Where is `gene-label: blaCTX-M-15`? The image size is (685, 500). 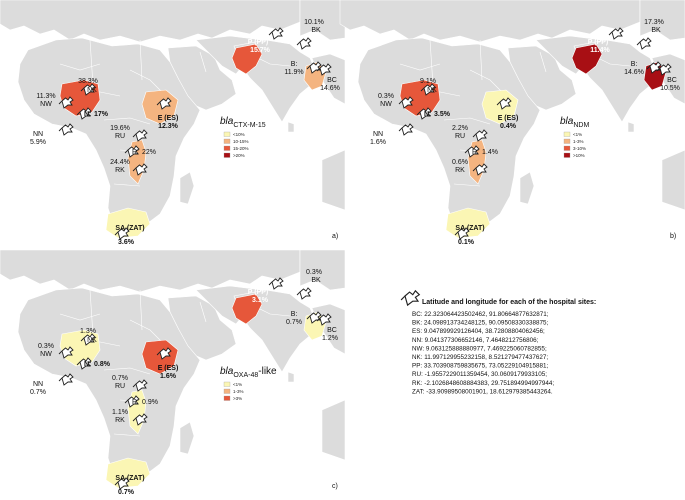
gene-label: blaCTX-M-15 is located at coordinates (243, 122).